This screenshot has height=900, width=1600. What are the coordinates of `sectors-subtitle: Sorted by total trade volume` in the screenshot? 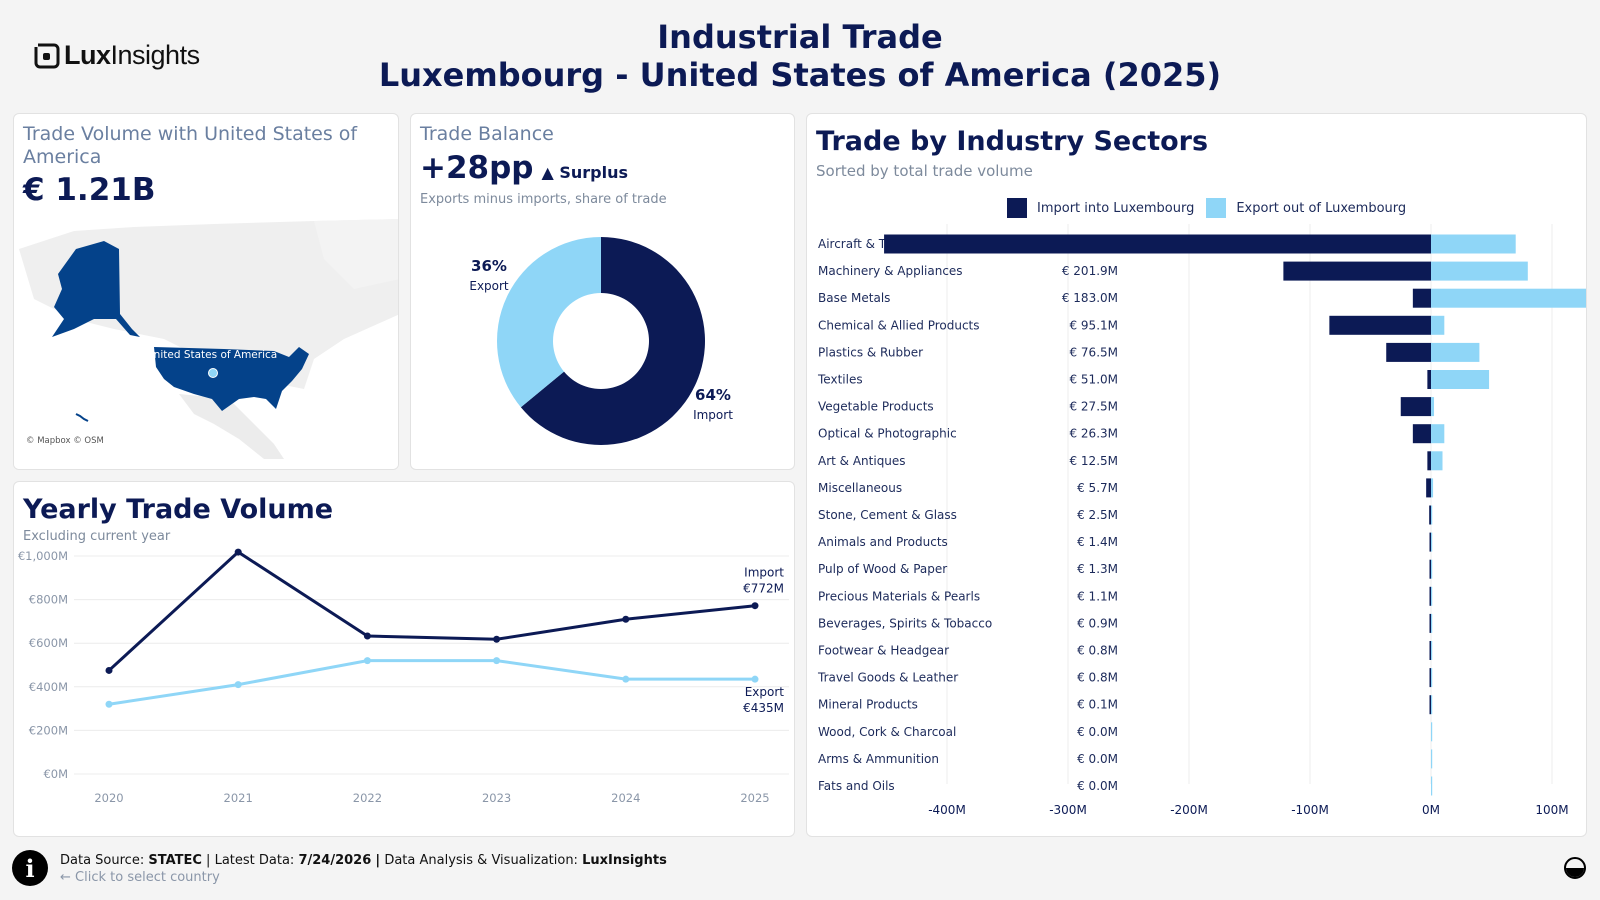 It's located at (924, 171).